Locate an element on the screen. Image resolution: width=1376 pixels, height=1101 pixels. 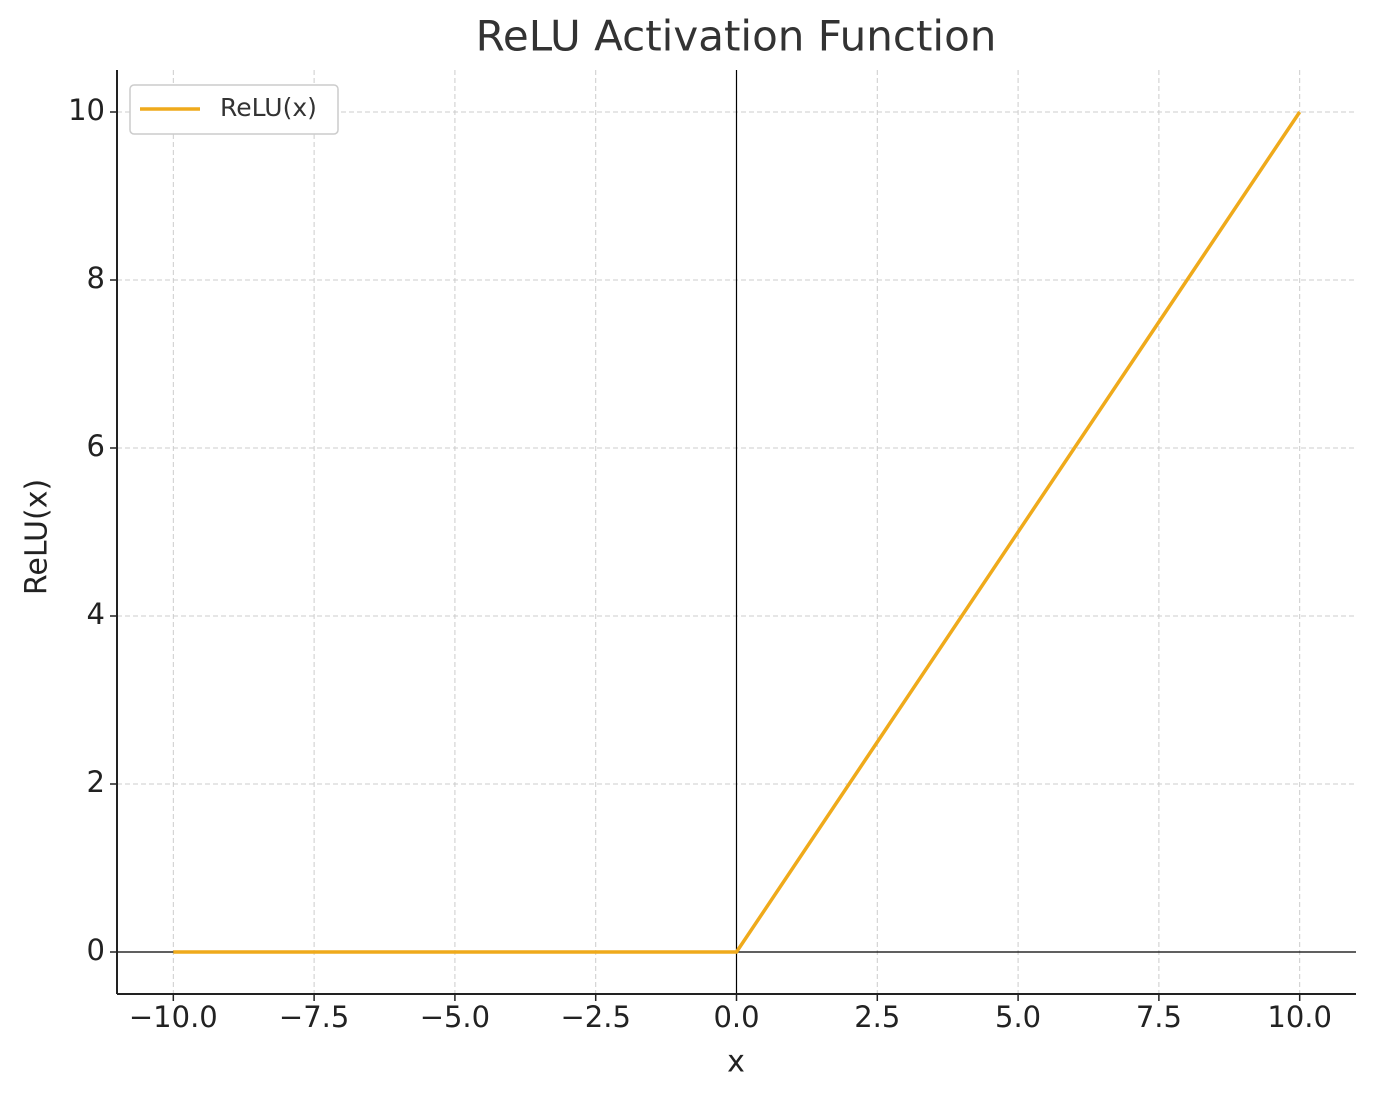
x-tick-label: −2.5 is located at coordinates (595, 1017).